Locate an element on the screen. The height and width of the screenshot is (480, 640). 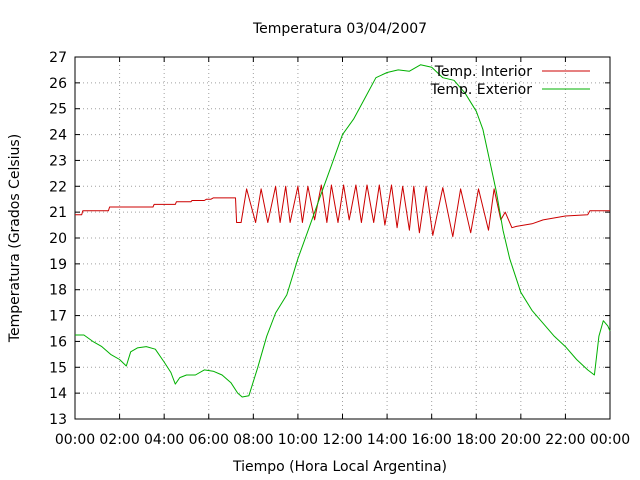
x-tick-label: 16:00 is located at coordinates (431, 440).